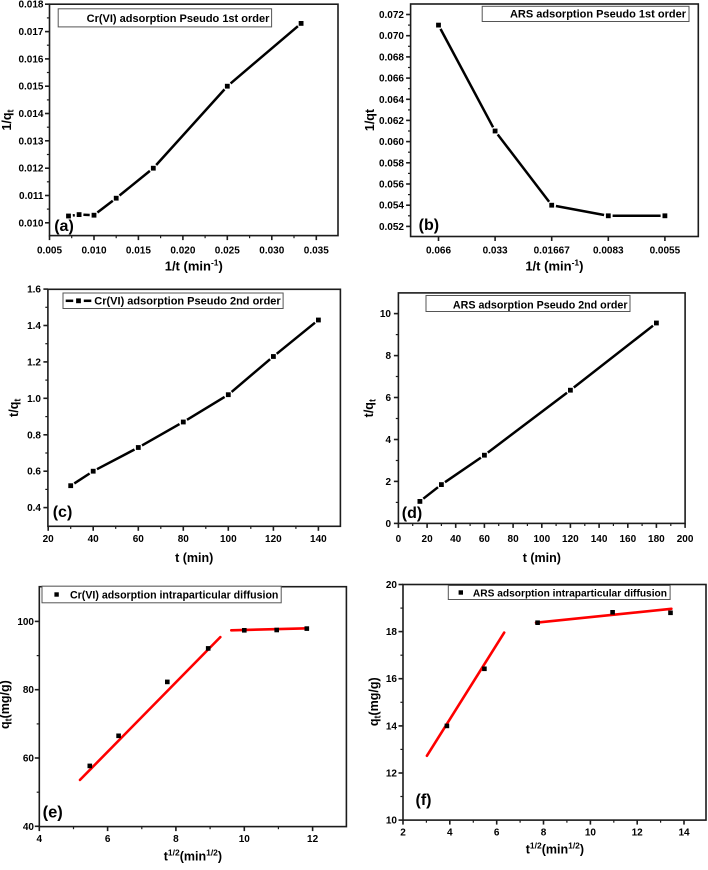  Describe the element at coordinates (34, 326) in the screenshot. I see `svg-text: 1.4` at that location.